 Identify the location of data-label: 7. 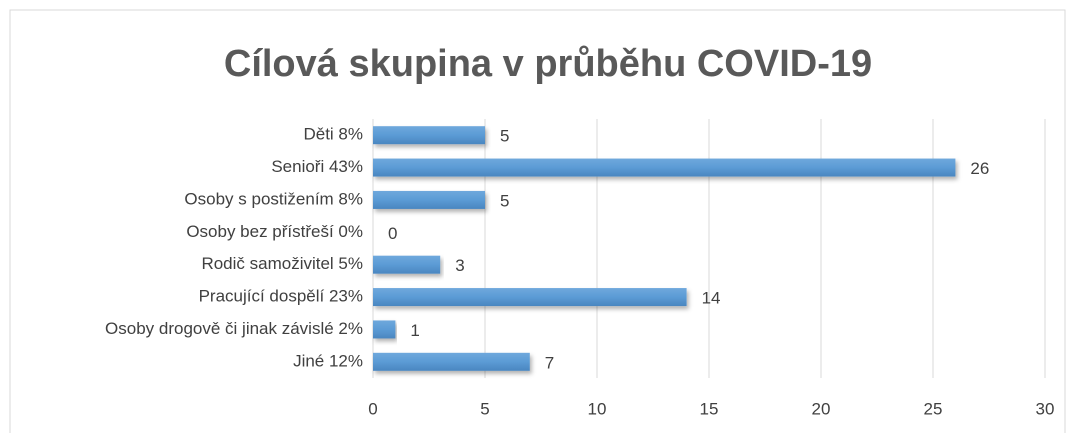
(549, 362).